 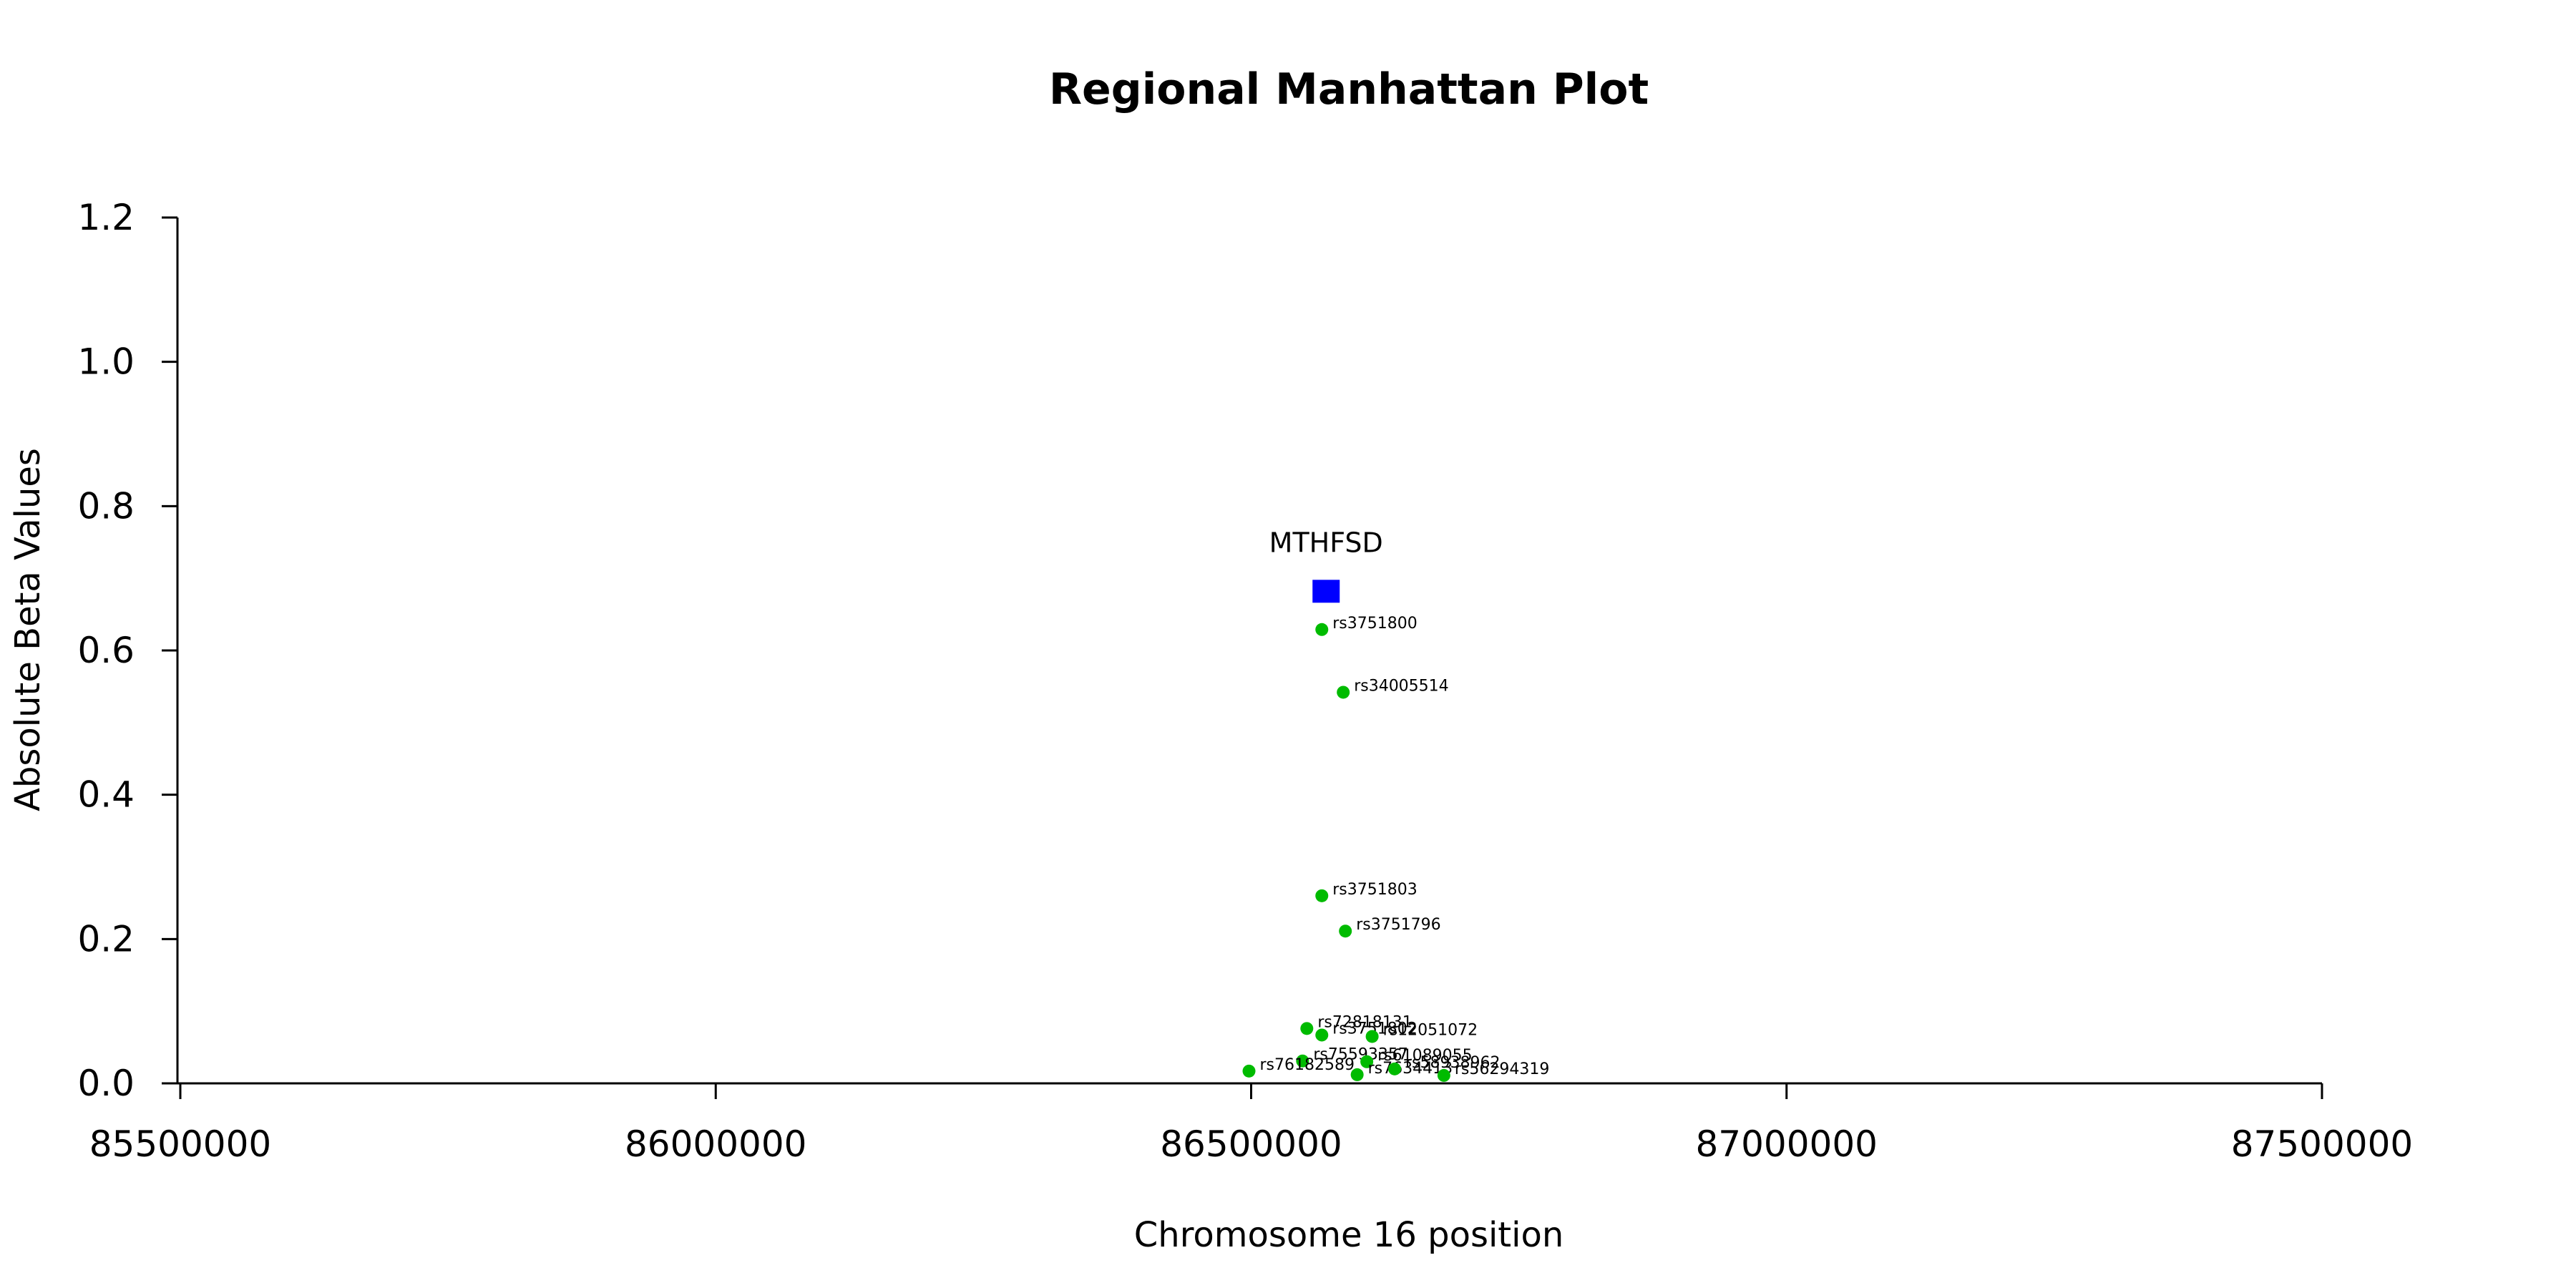 What do you see at coordinates (1424, 1056) in the screenshot?
I see `snp-label: rs61089055` at bounding box center [1424, 1056].